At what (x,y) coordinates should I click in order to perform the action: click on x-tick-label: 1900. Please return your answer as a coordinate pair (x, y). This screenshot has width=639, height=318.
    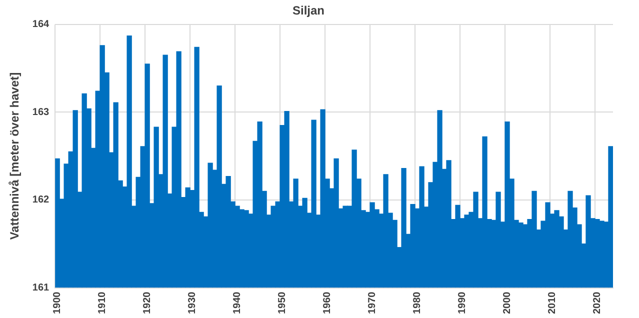
    Looking at the image, I should click on (58, 302).